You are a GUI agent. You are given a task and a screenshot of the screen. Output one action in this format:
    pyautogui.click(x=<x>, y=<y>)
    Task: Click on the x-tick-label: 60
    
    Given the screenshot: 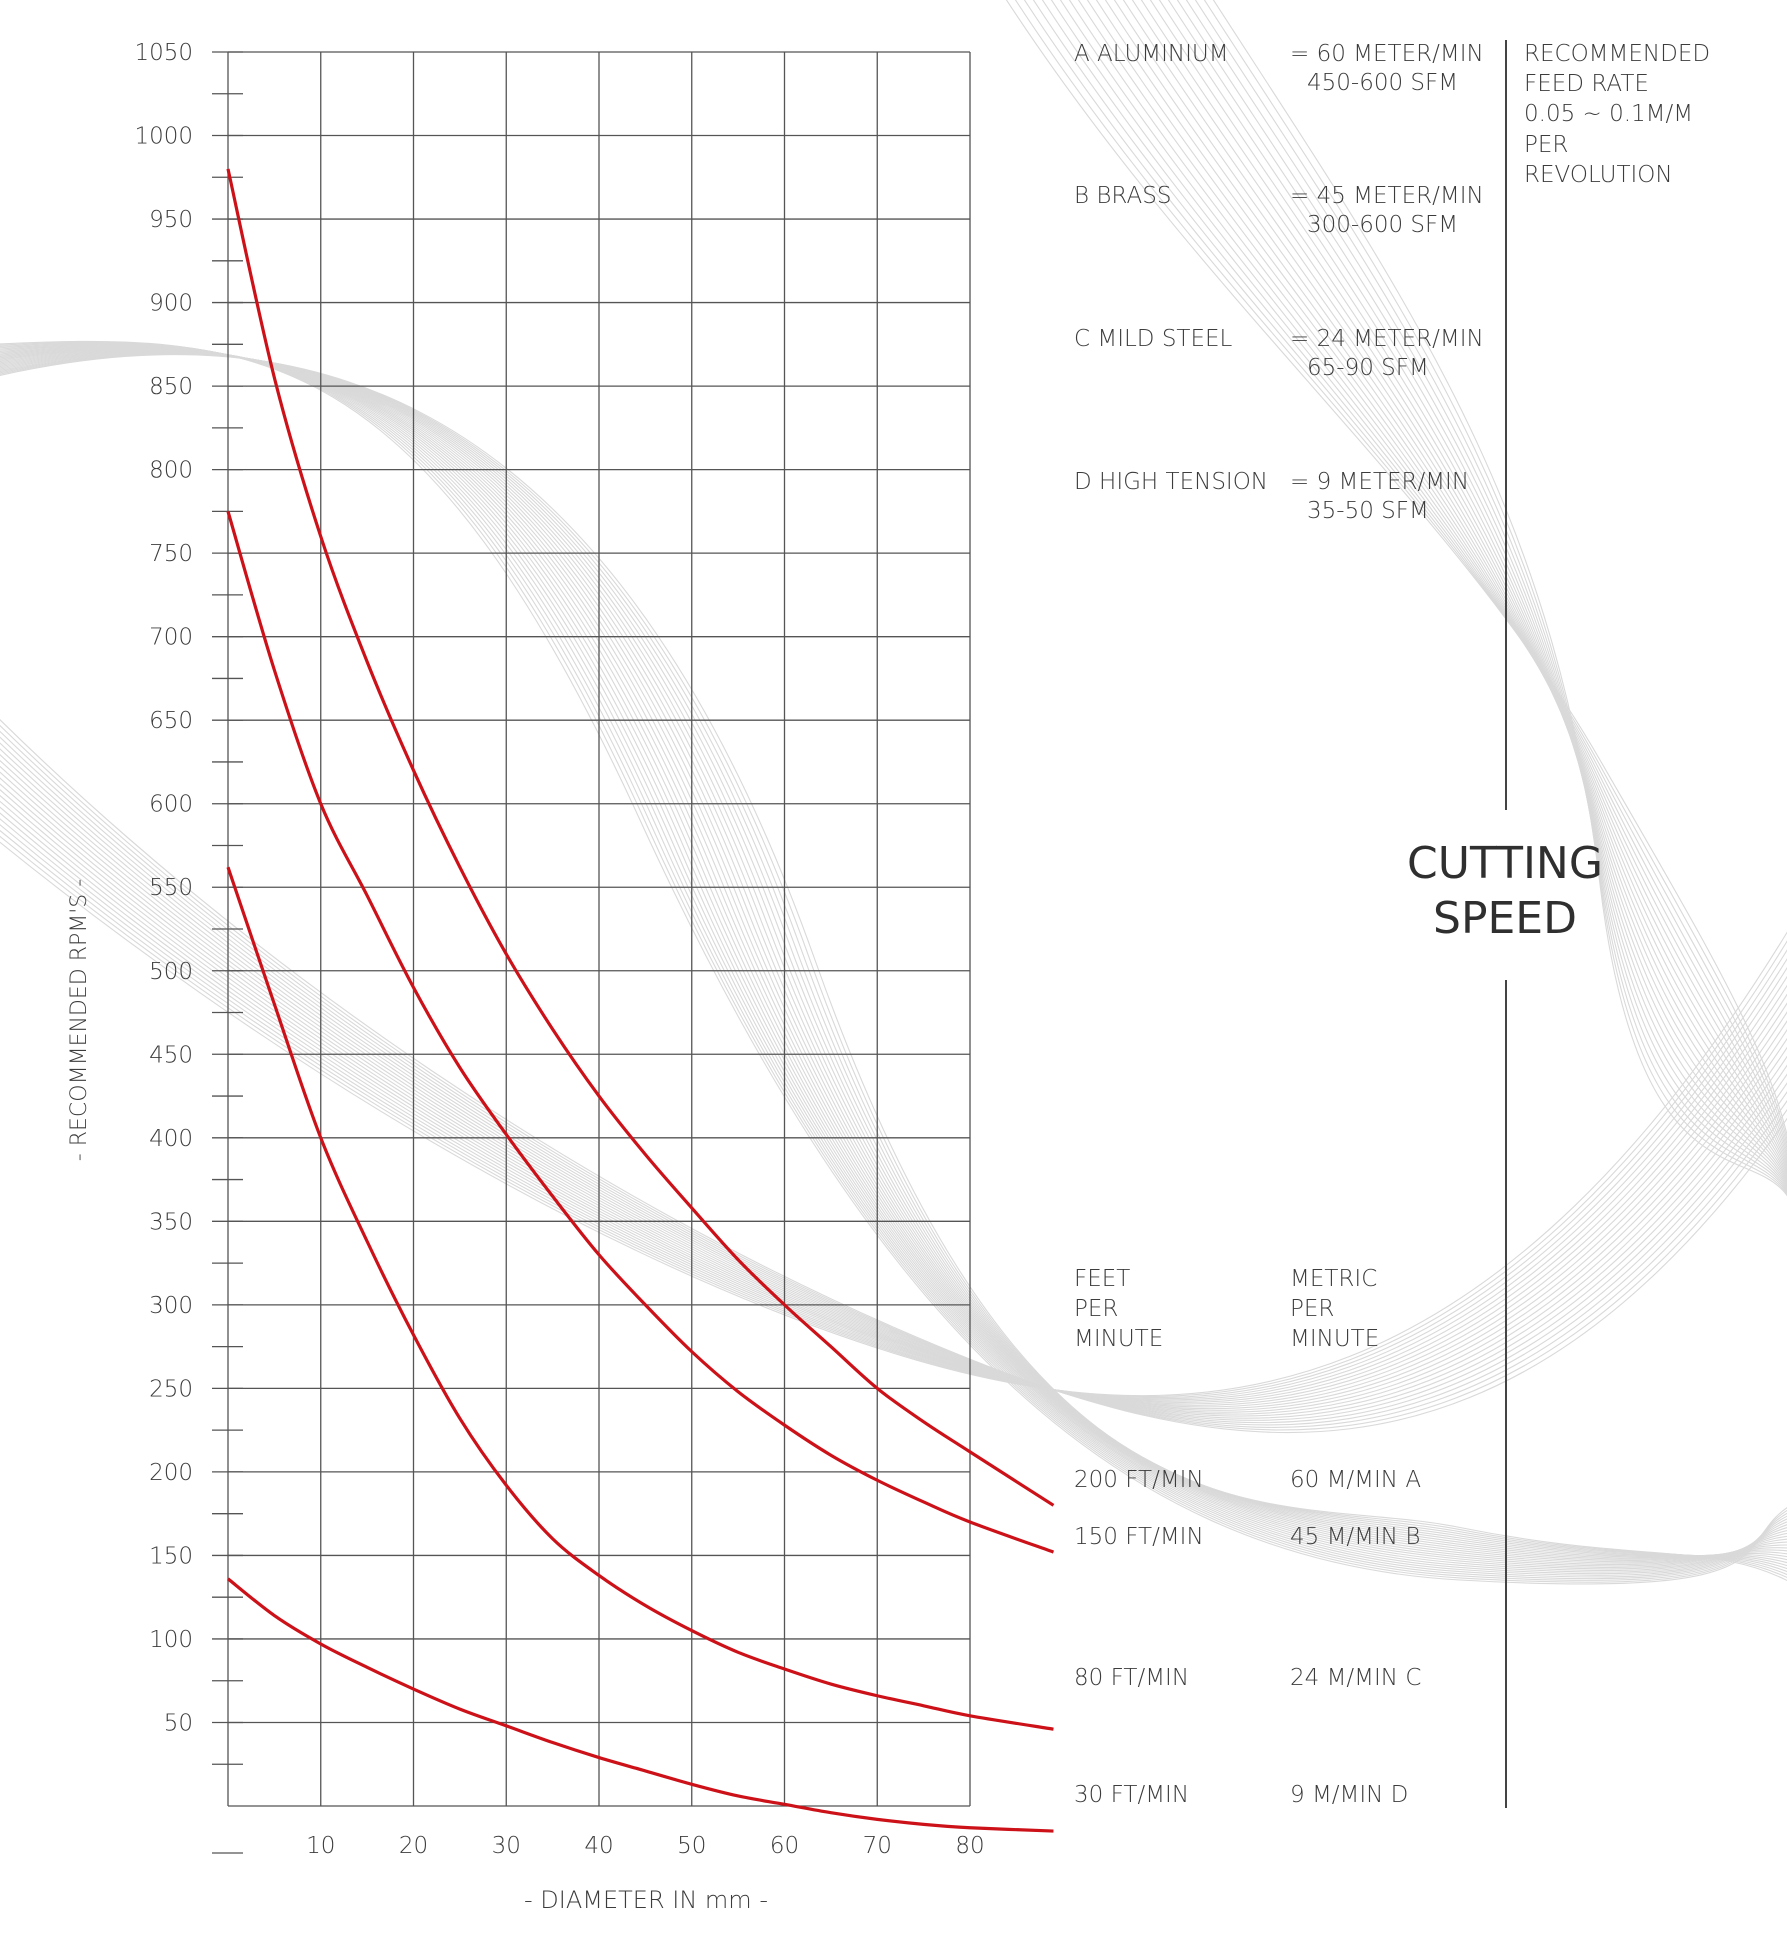 What is the action you would take?
    pyautogui.click(x=784, y=1846)
    